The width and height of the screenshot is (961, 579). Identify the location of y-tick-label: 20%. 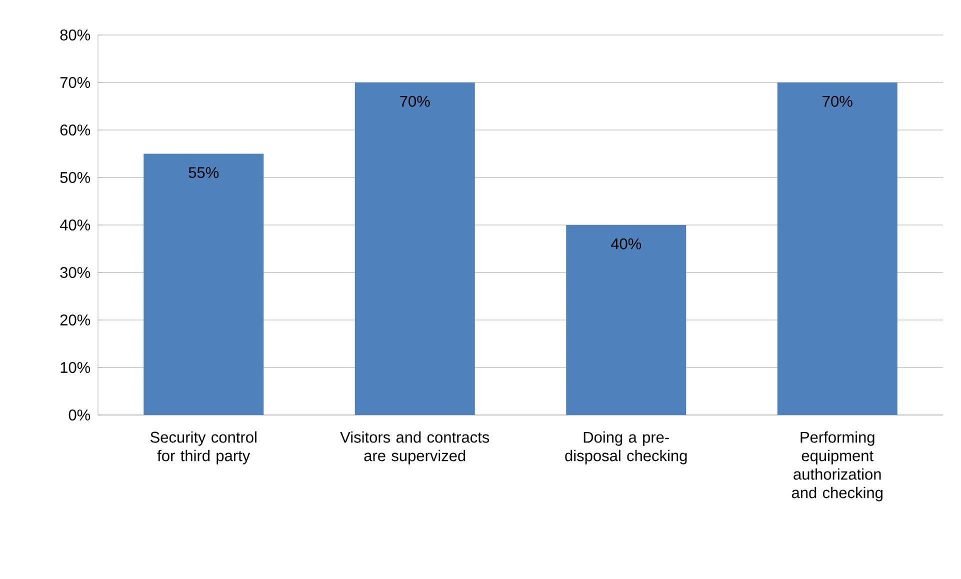
(75, 320).